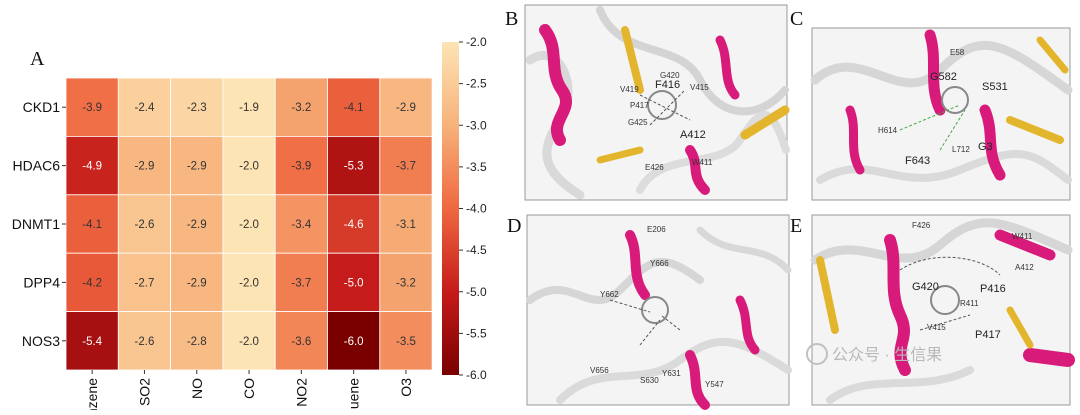 The height and width of the screenshot is (415, 1080). Describe the element at coordinates (42, 107) in the screenshot. I see `row-label: CKD1` at that location.